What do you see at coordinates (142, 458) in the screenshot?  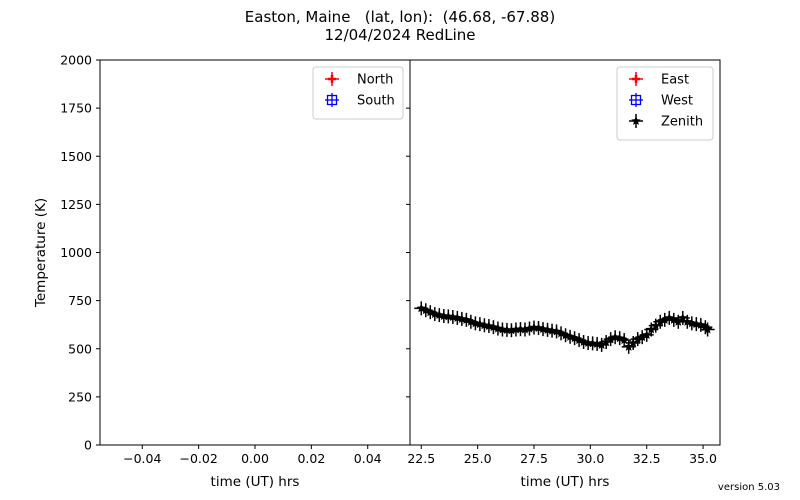 I see `x-tick-label: −0.04` at bounding box center [142, 458].